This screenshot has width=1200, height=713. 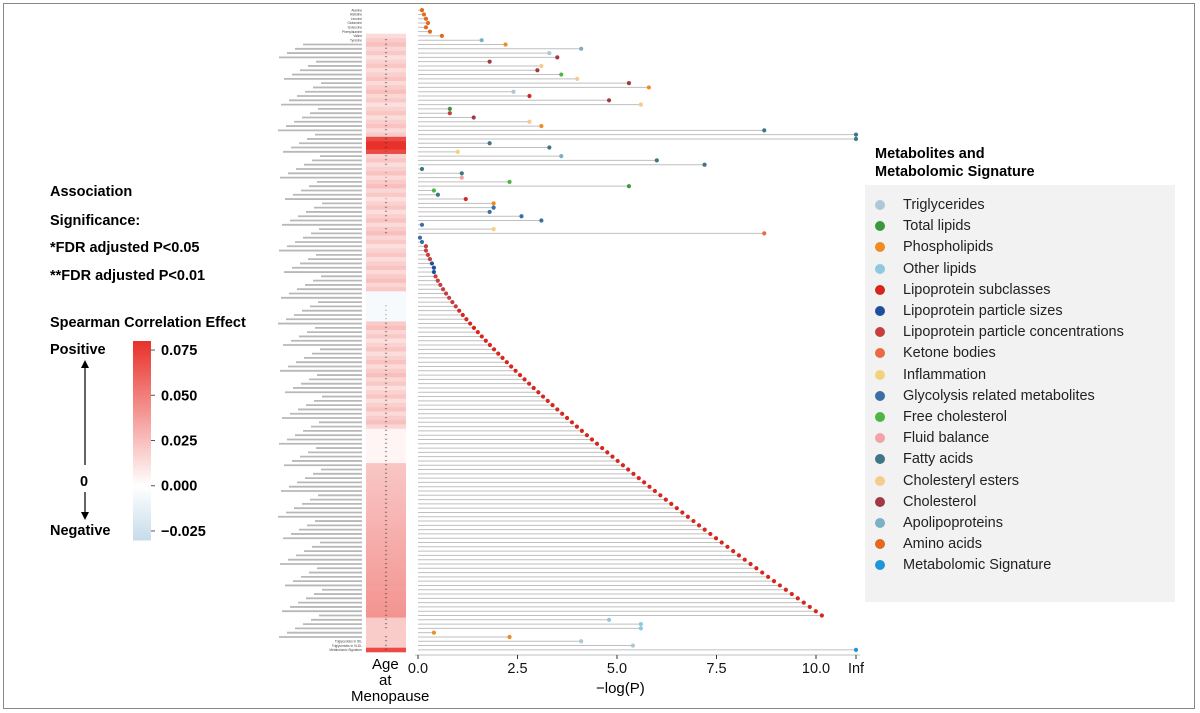 What do you see at coordinates (386, 320) in the screenshot?
I see `significance-star: *` at bounding box center [386, 320].